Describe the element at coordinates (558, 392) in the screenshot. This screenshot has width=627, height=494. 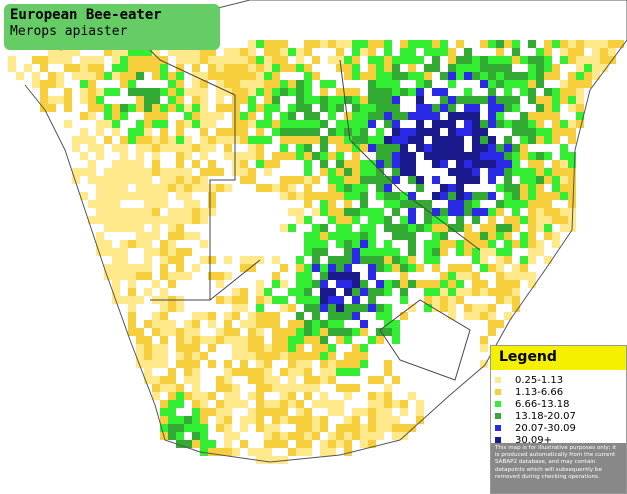
I see `legend-item: 1.13-6.66` at that location.